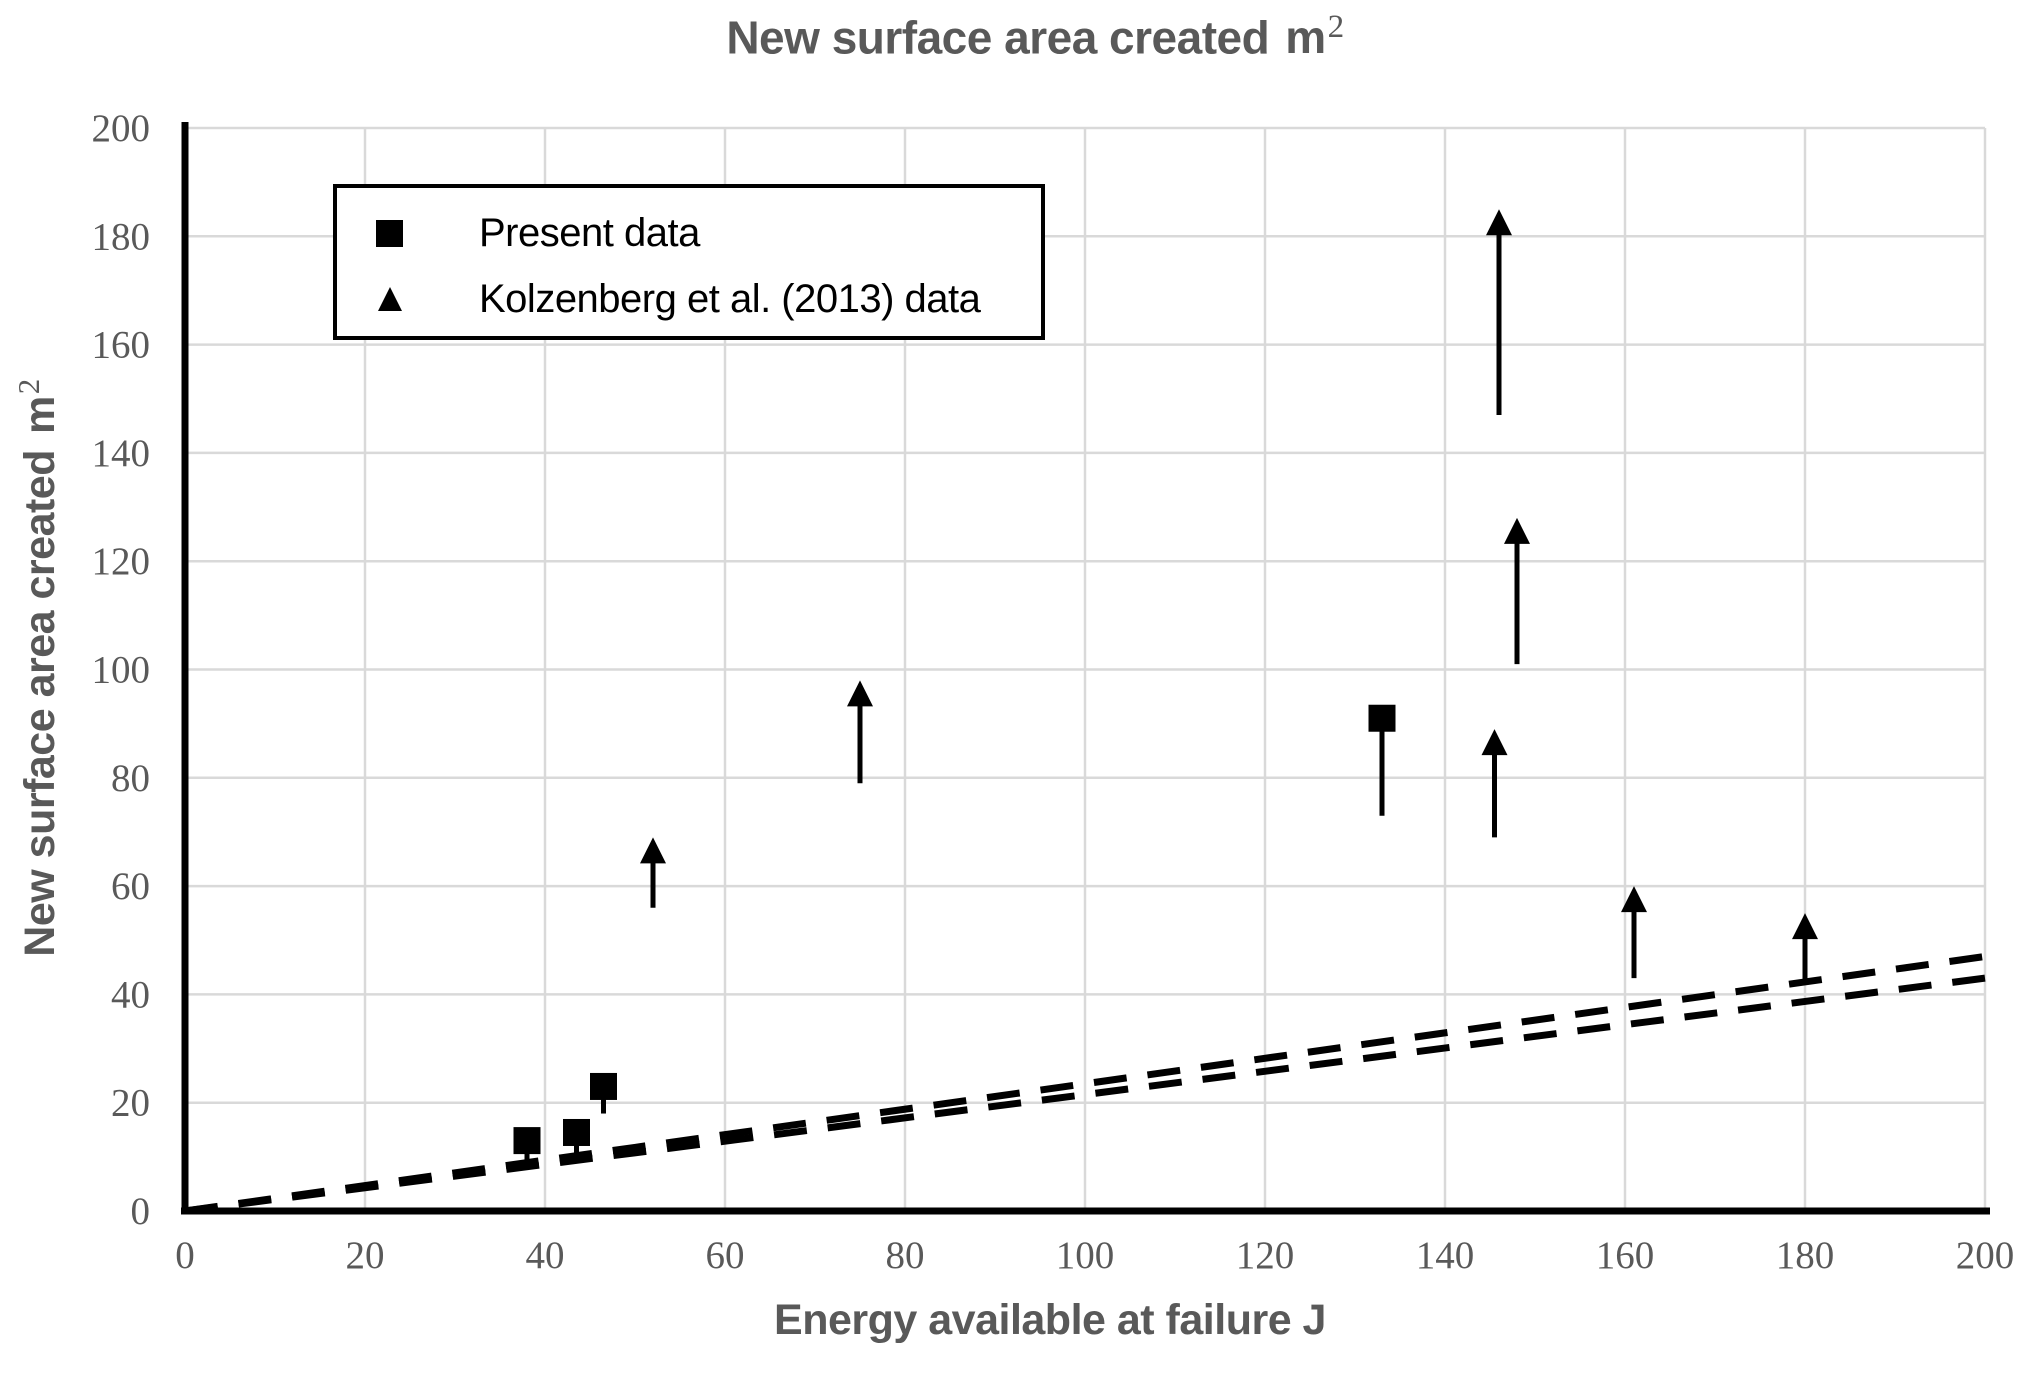 This screenshot has width=2039, height=1375. Describe the element at coordinates (1305, 37) in the screenshot. I see `chart-title-unit: m` at that location.